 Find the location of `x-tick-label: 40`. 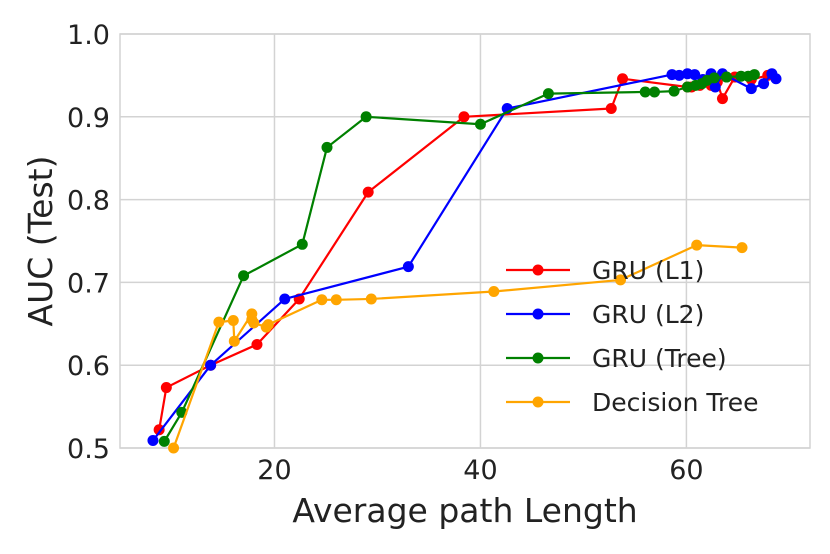

x-tick-label: 40 is located at coordinates (480, 470).